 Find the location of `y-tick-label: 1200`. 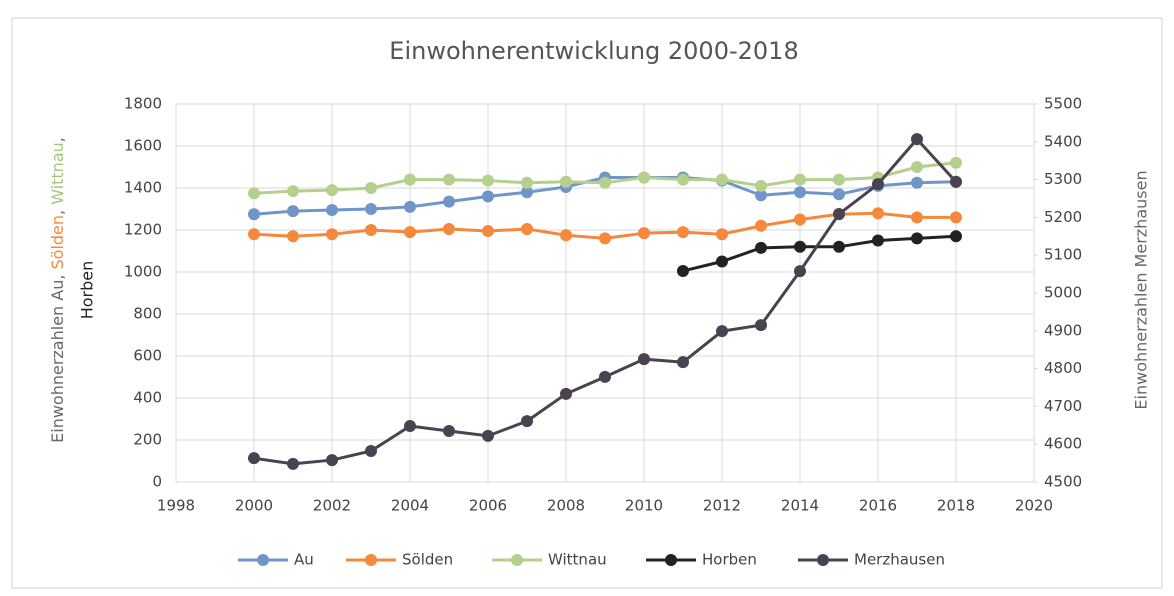

y-tick-label: 1200 is located at coordinates (143, 230).